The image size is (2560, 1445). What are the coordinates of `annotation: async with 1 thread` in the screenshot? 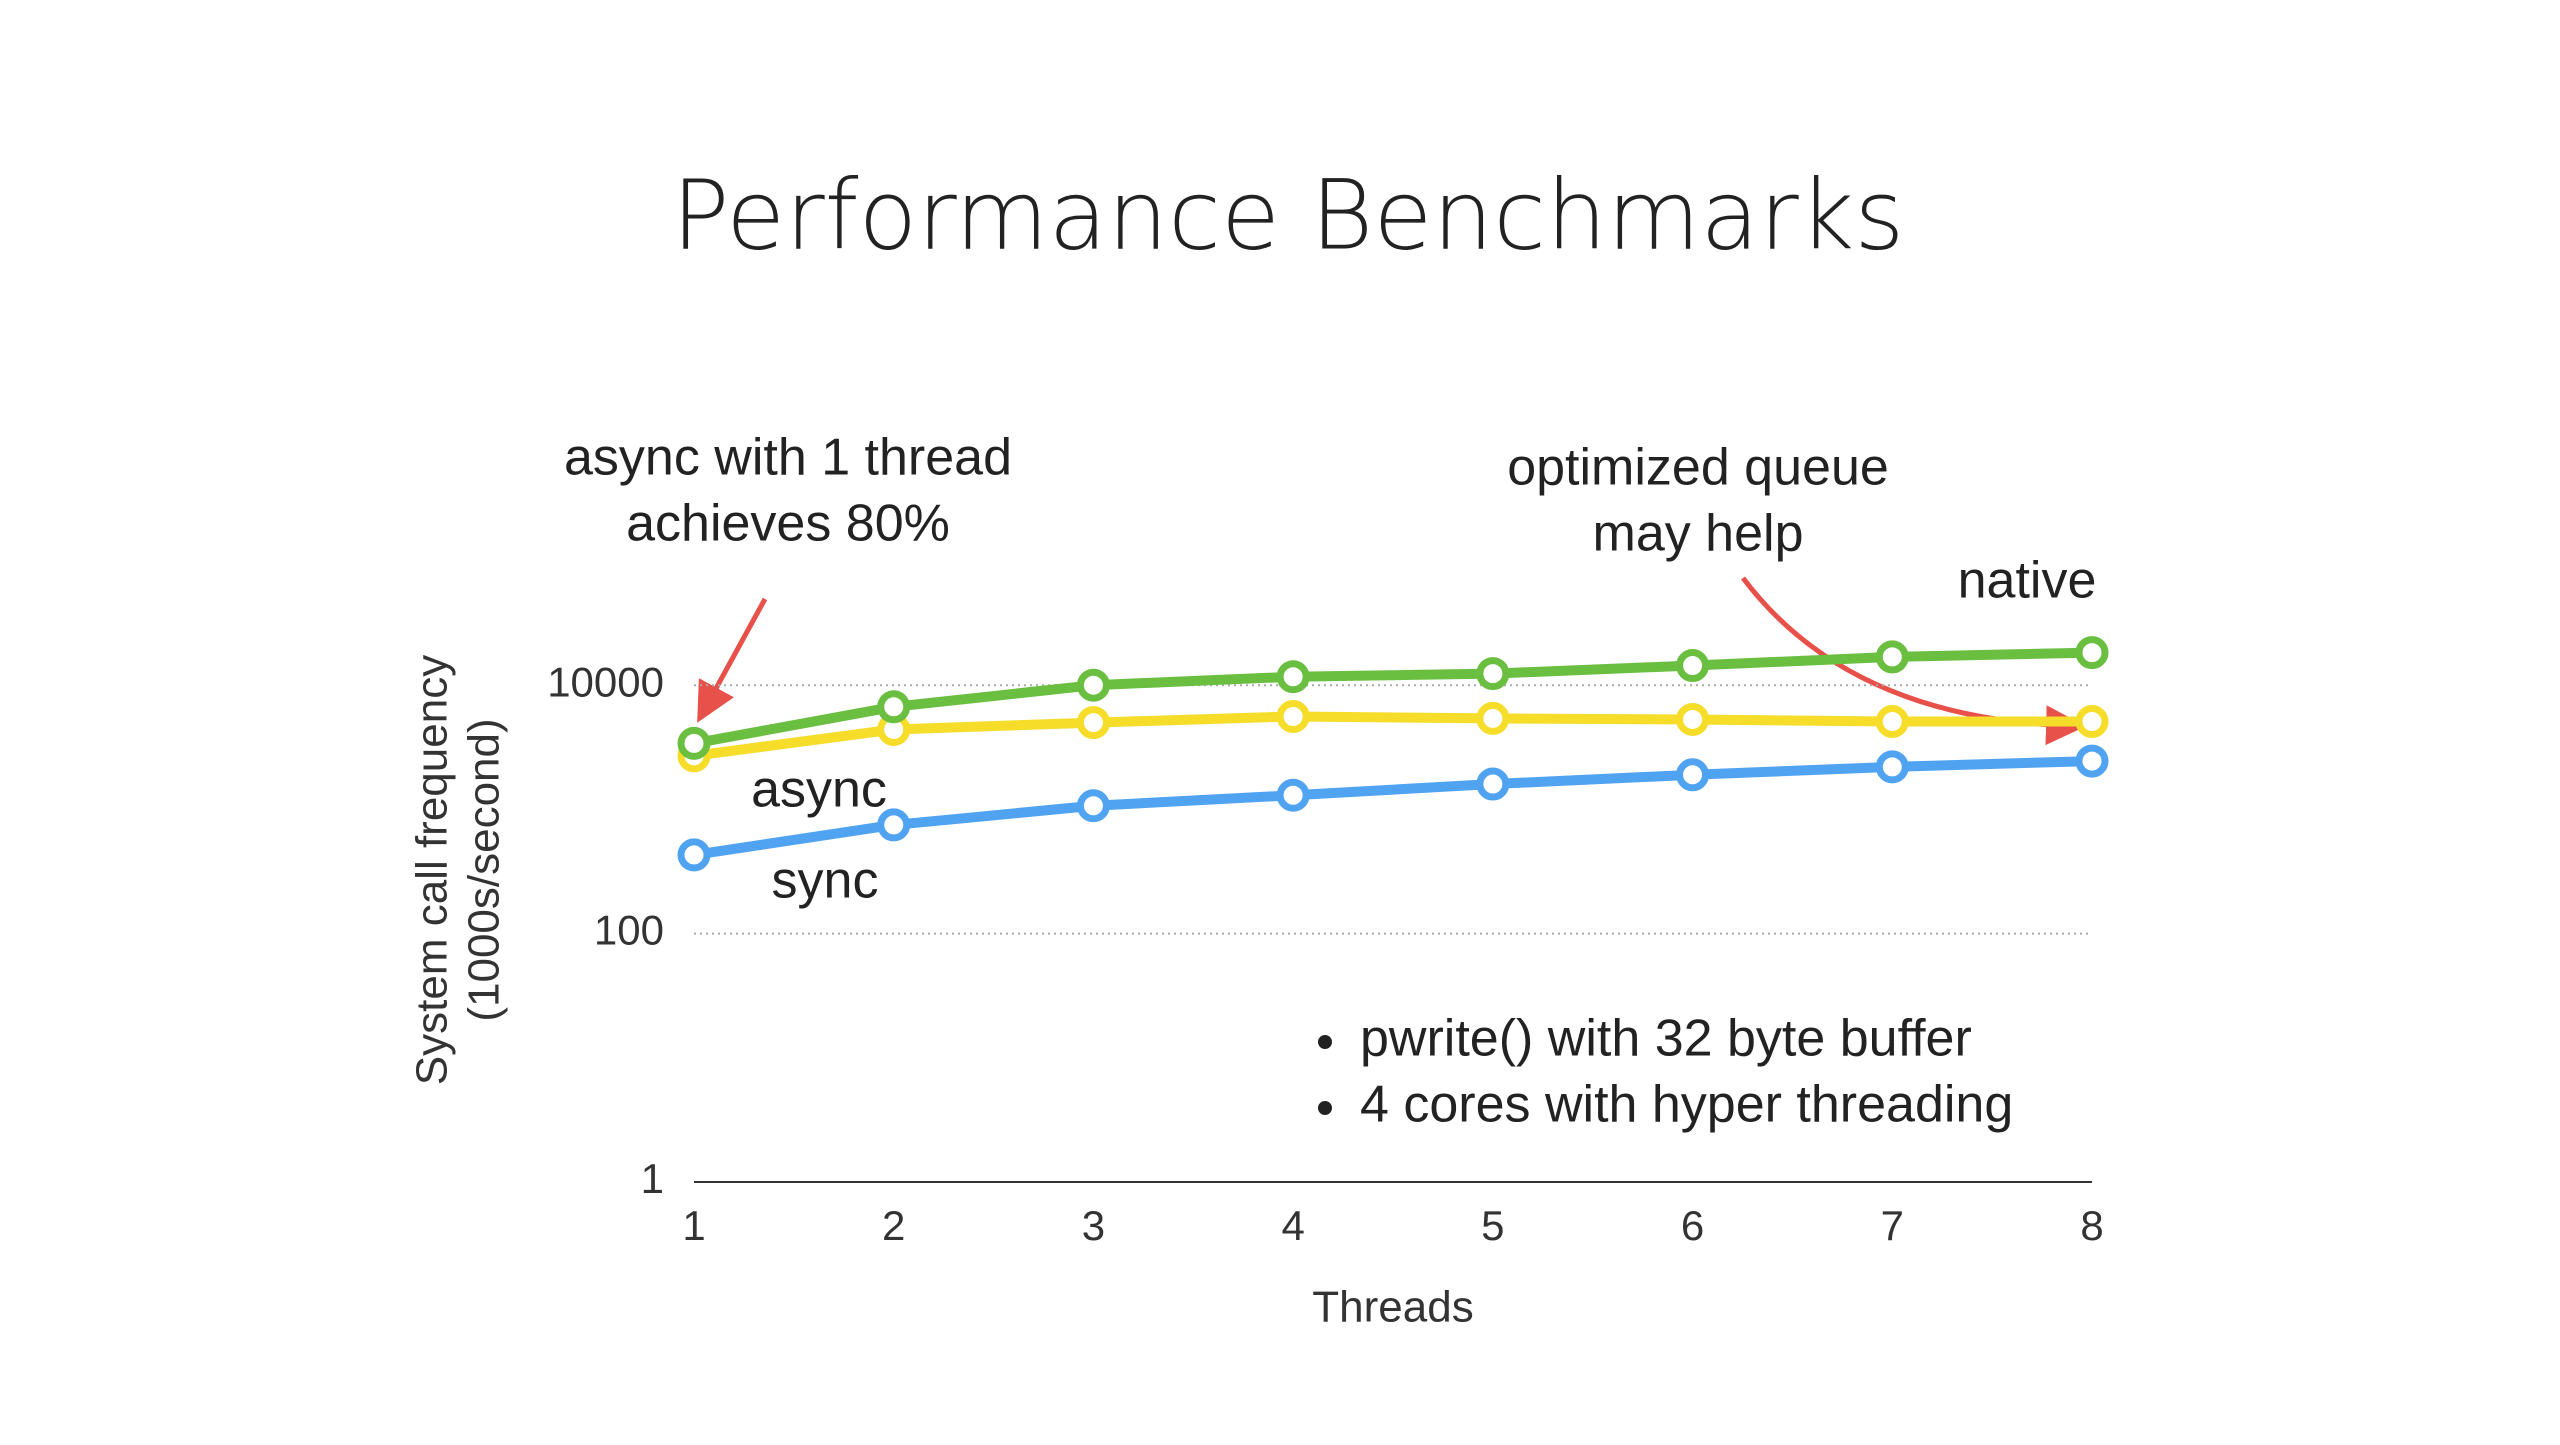 It's located at (788, 458).